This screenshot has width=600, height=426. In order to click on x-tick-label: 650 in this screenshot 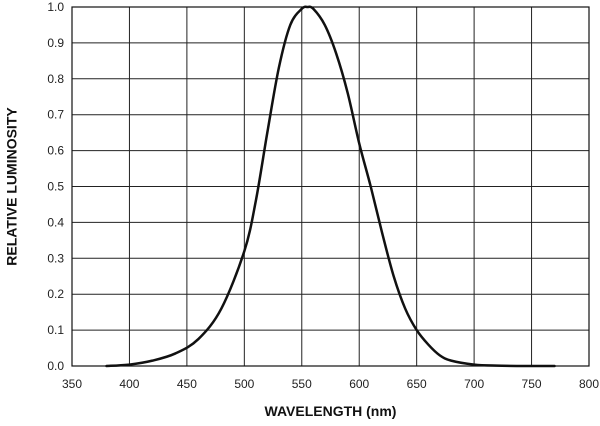, I will do `click(417, 384)`.